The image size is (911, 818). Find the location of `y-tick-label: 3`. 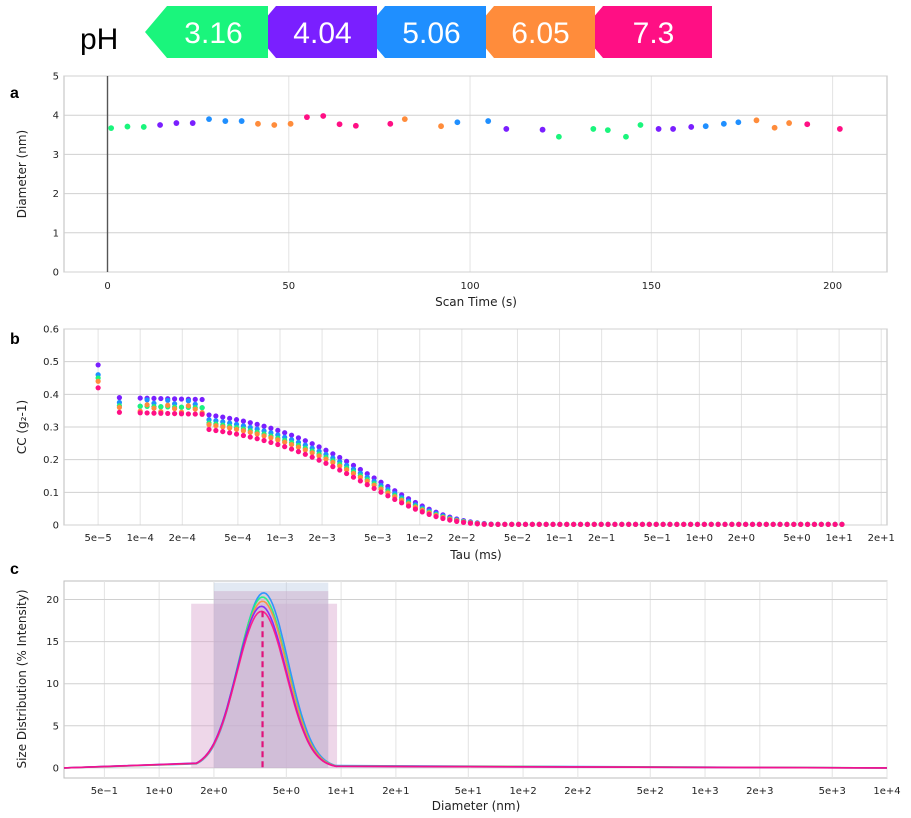

y-tick-label: 3 is located at coordinates (56, 155).